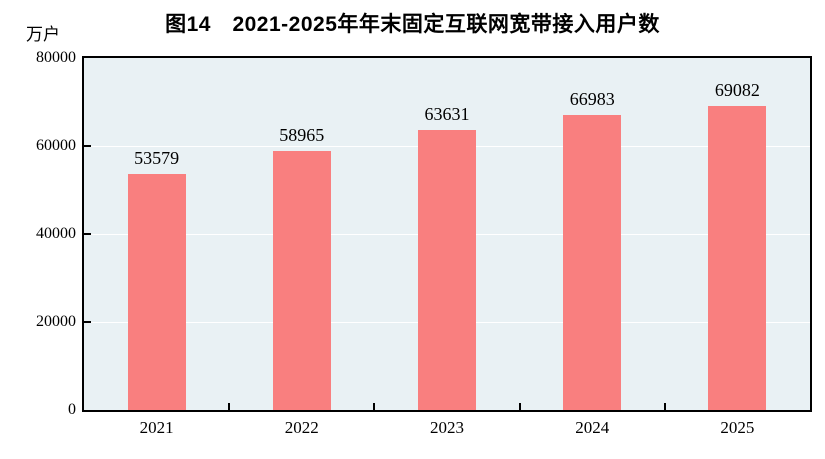  I want to click on bar-value-label: 53579, so click(157, 158).